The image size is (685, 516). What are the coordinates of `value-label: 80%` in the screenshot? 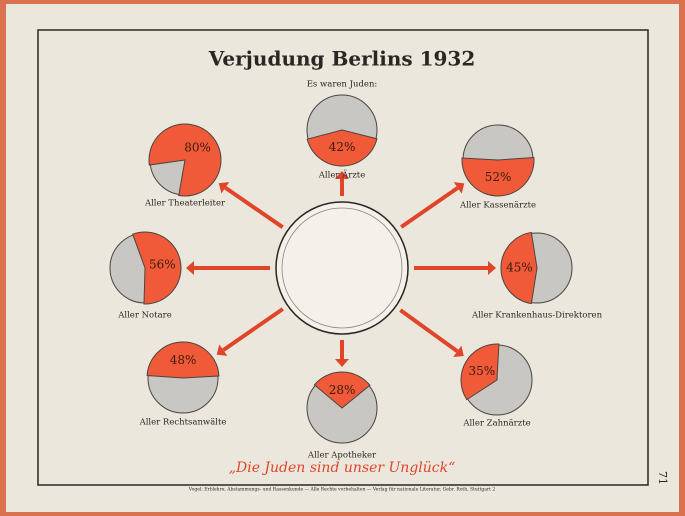 It's located at (197, 147).